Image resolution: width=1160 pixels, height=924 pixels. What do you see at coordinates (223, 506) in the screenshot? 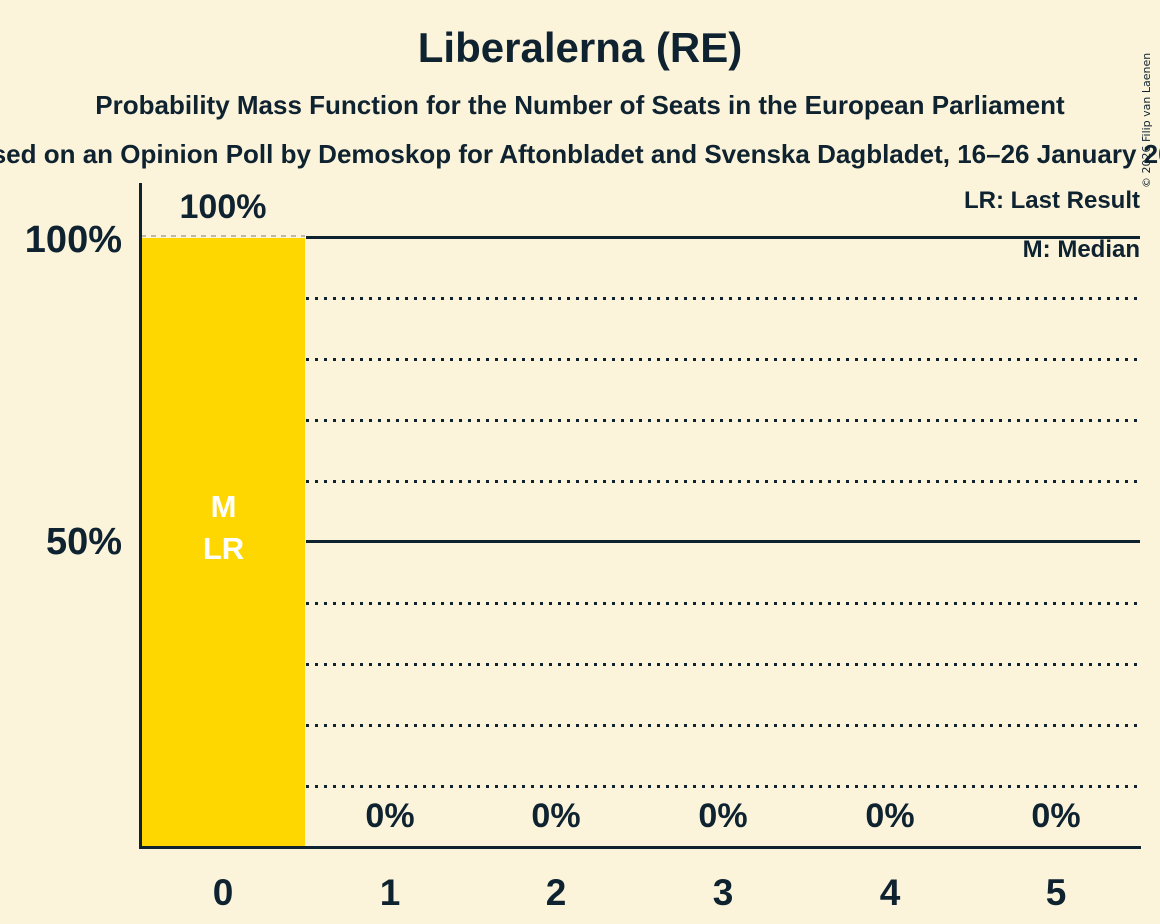
I see `median-marker: M` at bounding box center [223, 506].